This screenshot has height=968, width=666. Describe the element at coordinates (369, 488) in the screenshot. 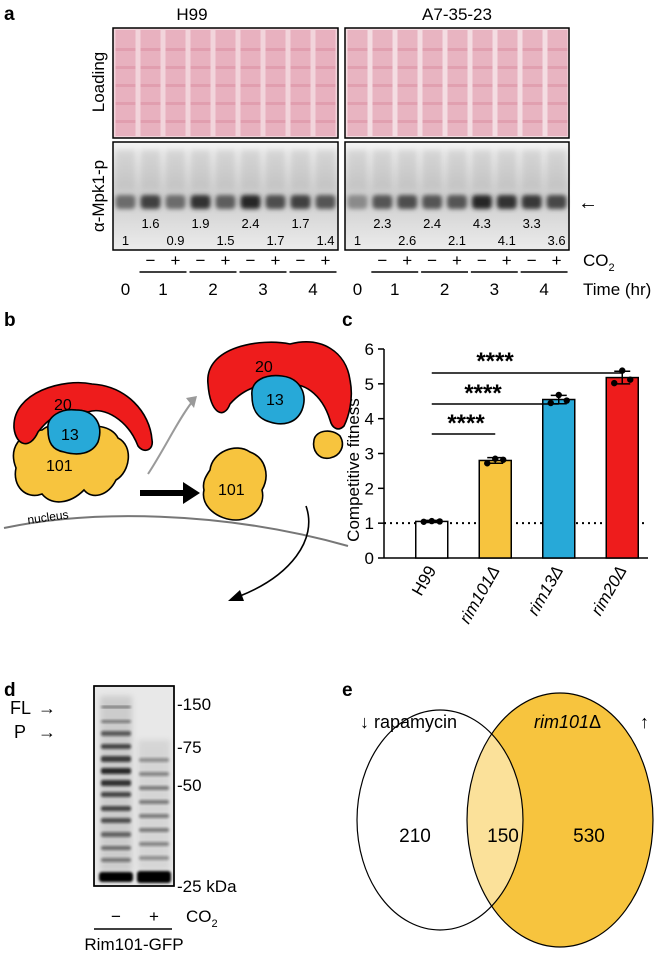

I see `y-tick-label: 2` at that location.